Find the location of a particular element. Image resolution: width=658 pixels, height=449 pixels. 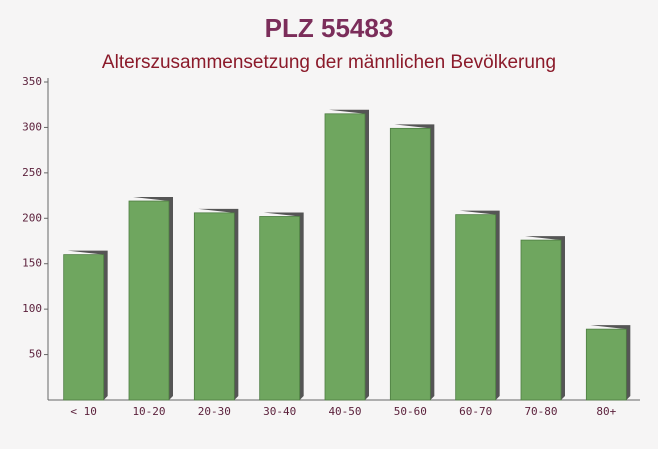

x-tick-label: 30-40 is located at coordinates (279, 411).